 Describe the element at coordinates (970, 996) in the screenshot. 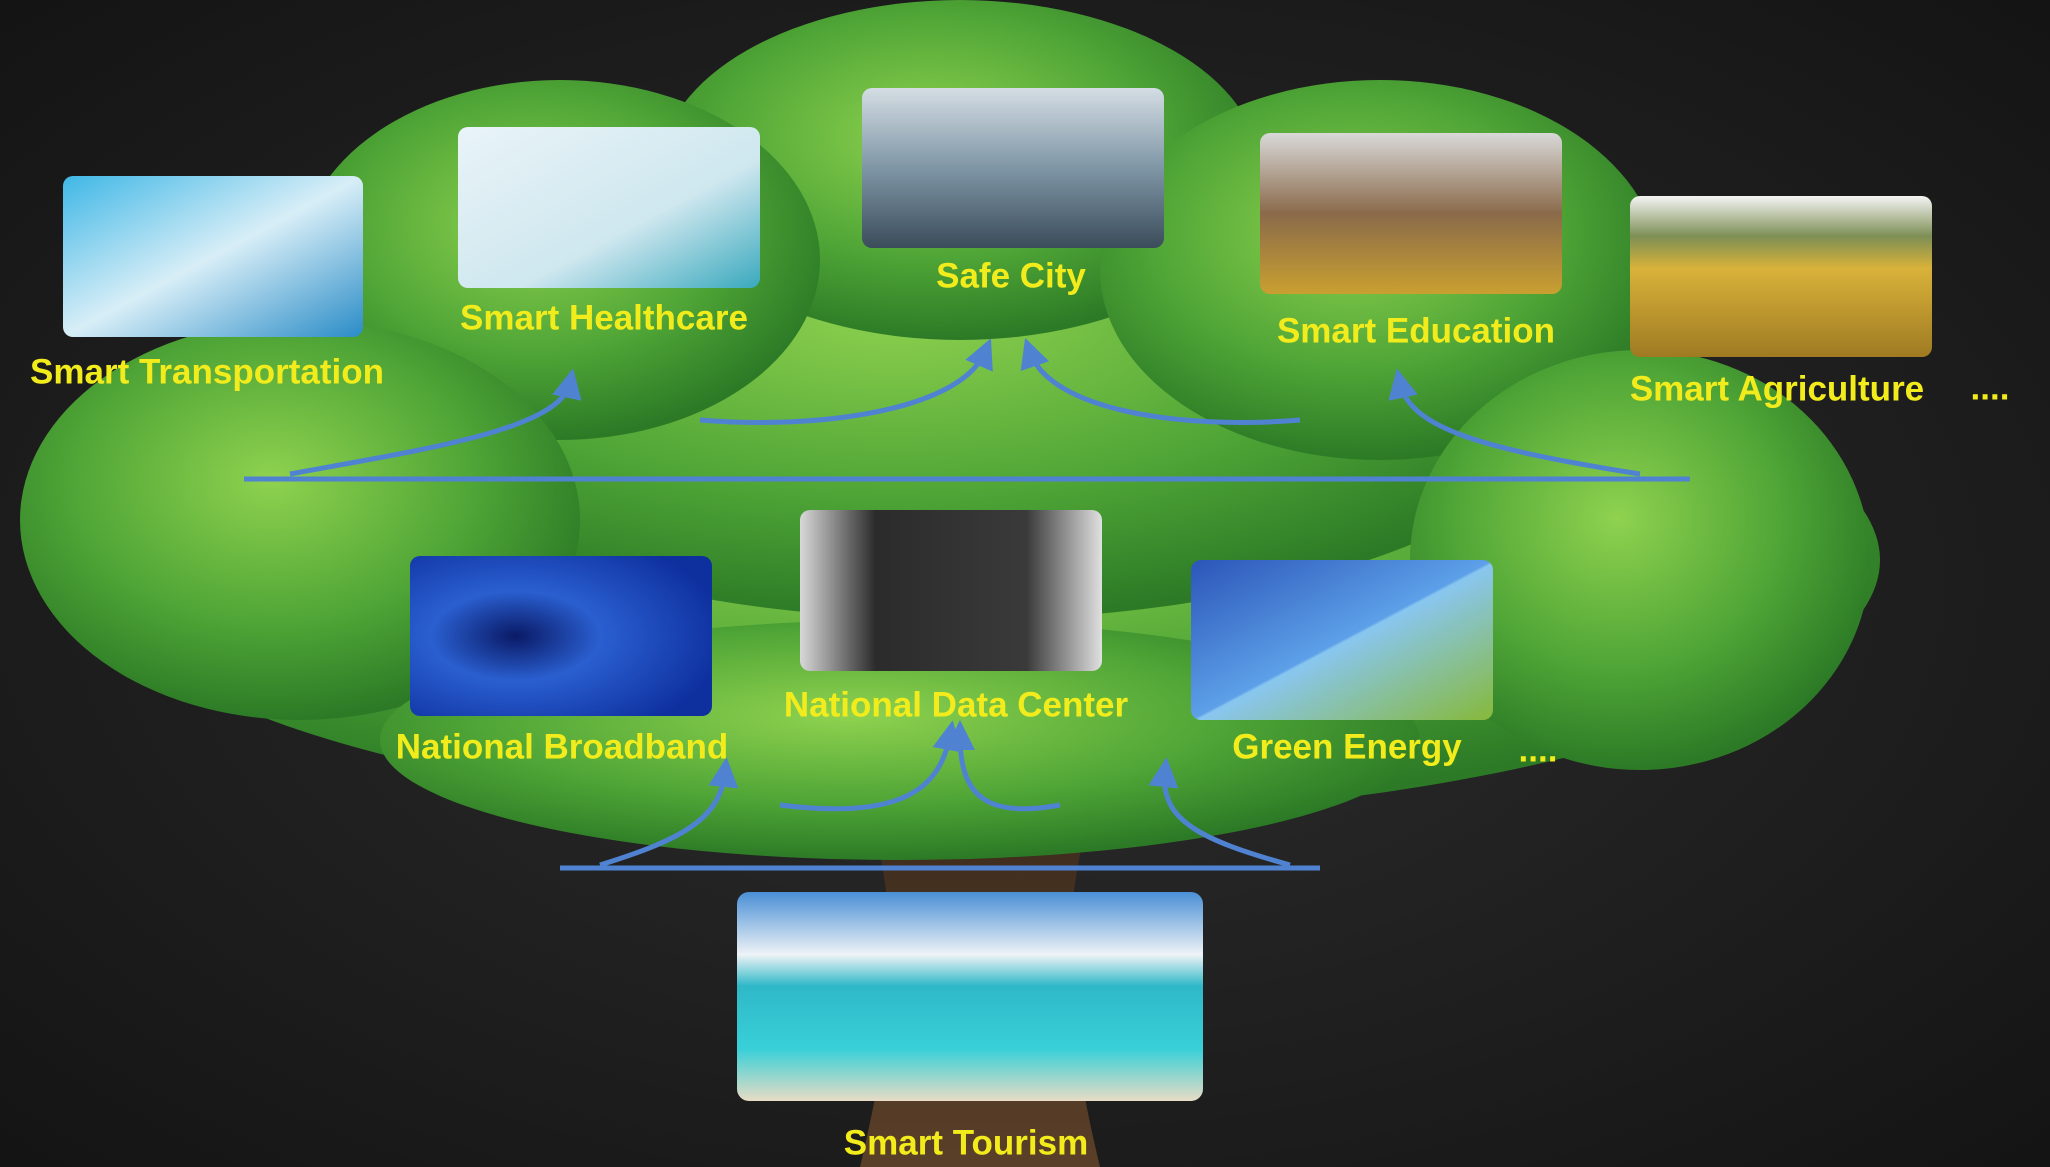

I see `photo-tourism` at that location.